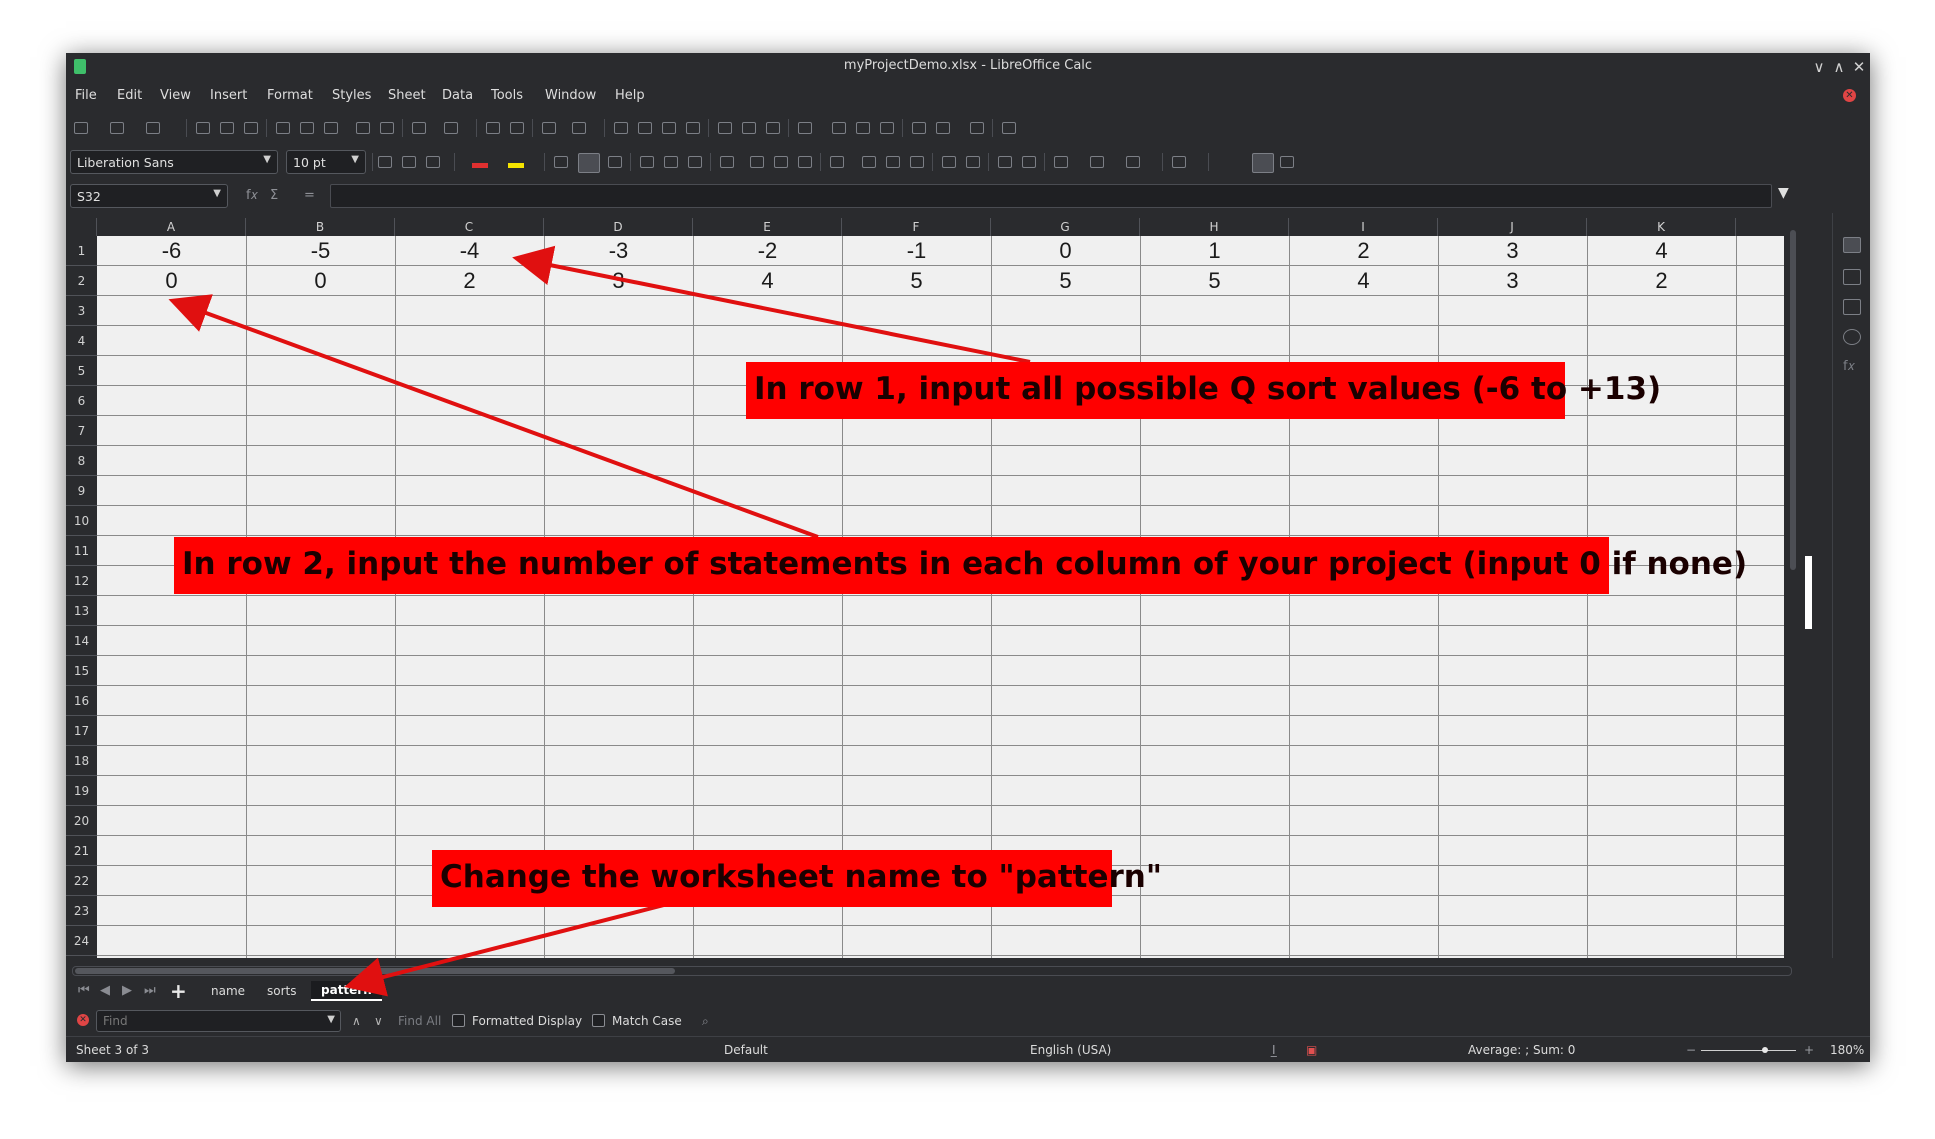 Image resolution: width=1935 pixels, height=1139 pixels. Describe the element at coordinates (81, 551) in the screenshot. I see `row-header-11: 11` at that location.